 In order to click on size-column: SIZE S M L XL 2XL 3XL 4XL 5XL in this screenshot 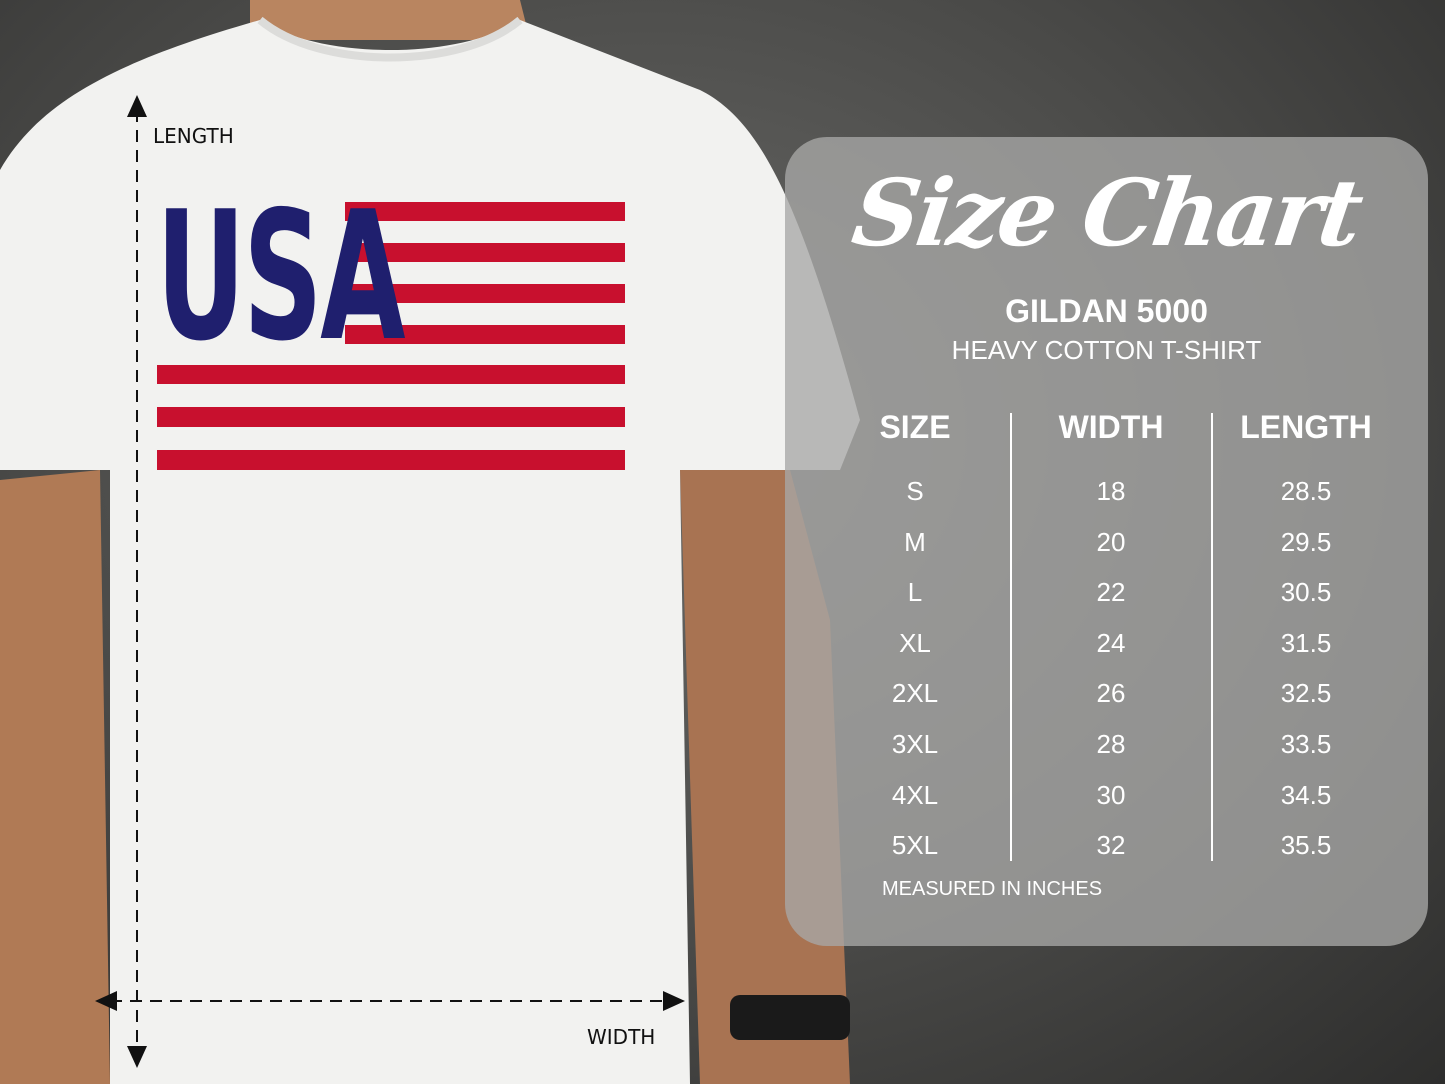, I will do `click(915, 642)`.